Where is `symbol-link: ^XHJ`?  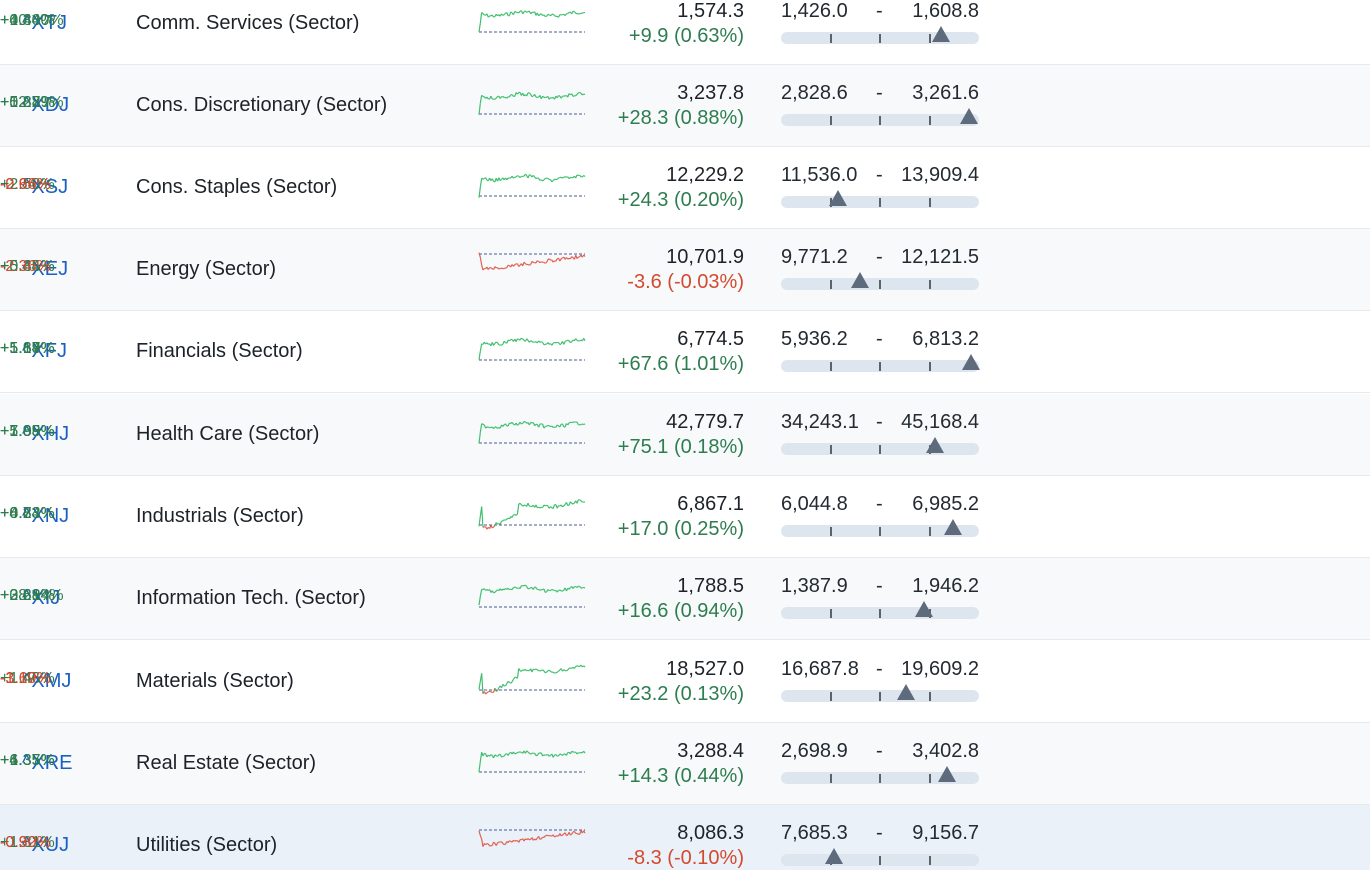 symbol-link: ^XHJ is located at coordinates (46, 434).